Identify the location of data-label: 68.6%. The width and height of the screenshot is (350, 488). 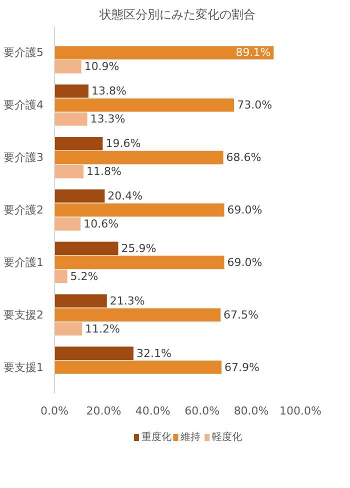
(244, 157).